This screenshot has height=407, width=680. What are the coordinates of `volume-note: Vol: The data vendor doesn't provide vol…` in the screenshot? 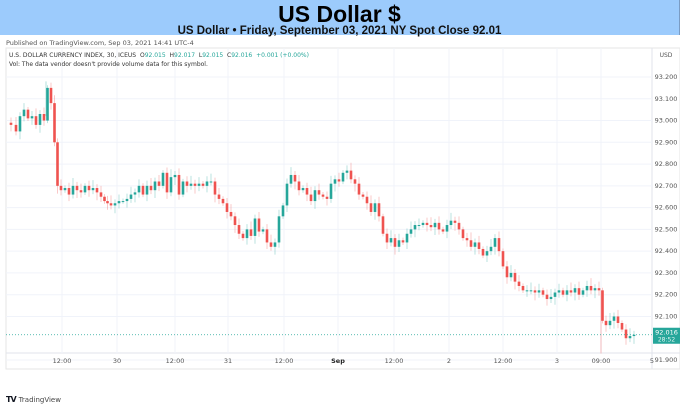 It's located at (108, 64).